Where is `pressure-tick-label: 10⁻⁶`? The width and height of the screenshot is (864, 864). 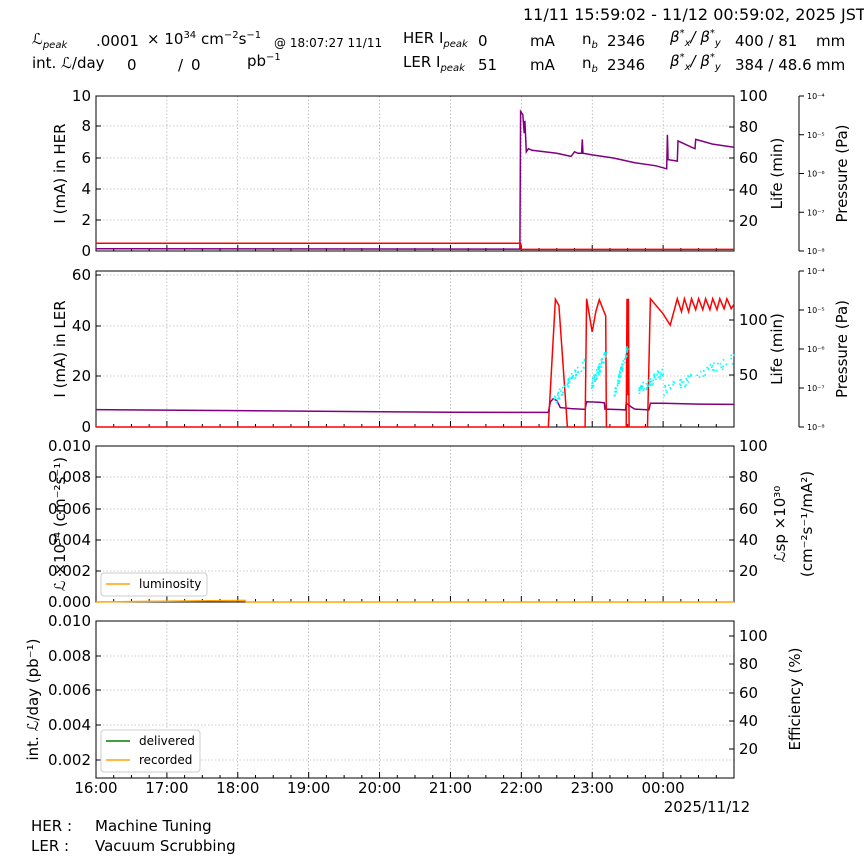 pressure-tick-label: 10⁻⁶ is located at coordinates (816, 349).